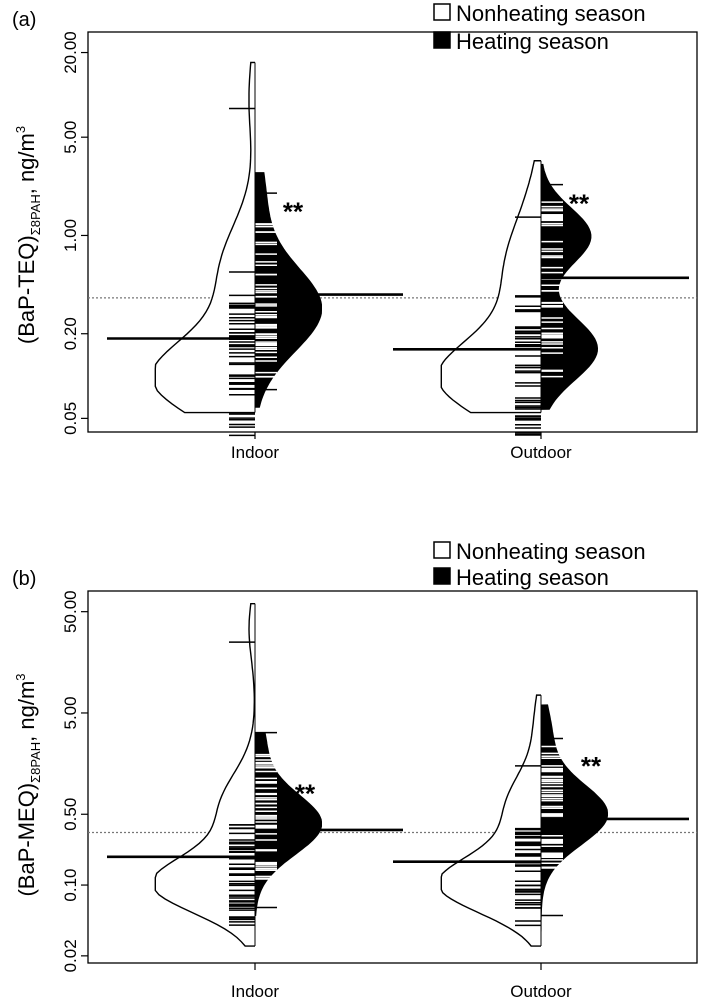 The height and width of the screenshot is (1000, 713). I want to click on panel-a-legend-swatch-nonheating, so click(442, 12).